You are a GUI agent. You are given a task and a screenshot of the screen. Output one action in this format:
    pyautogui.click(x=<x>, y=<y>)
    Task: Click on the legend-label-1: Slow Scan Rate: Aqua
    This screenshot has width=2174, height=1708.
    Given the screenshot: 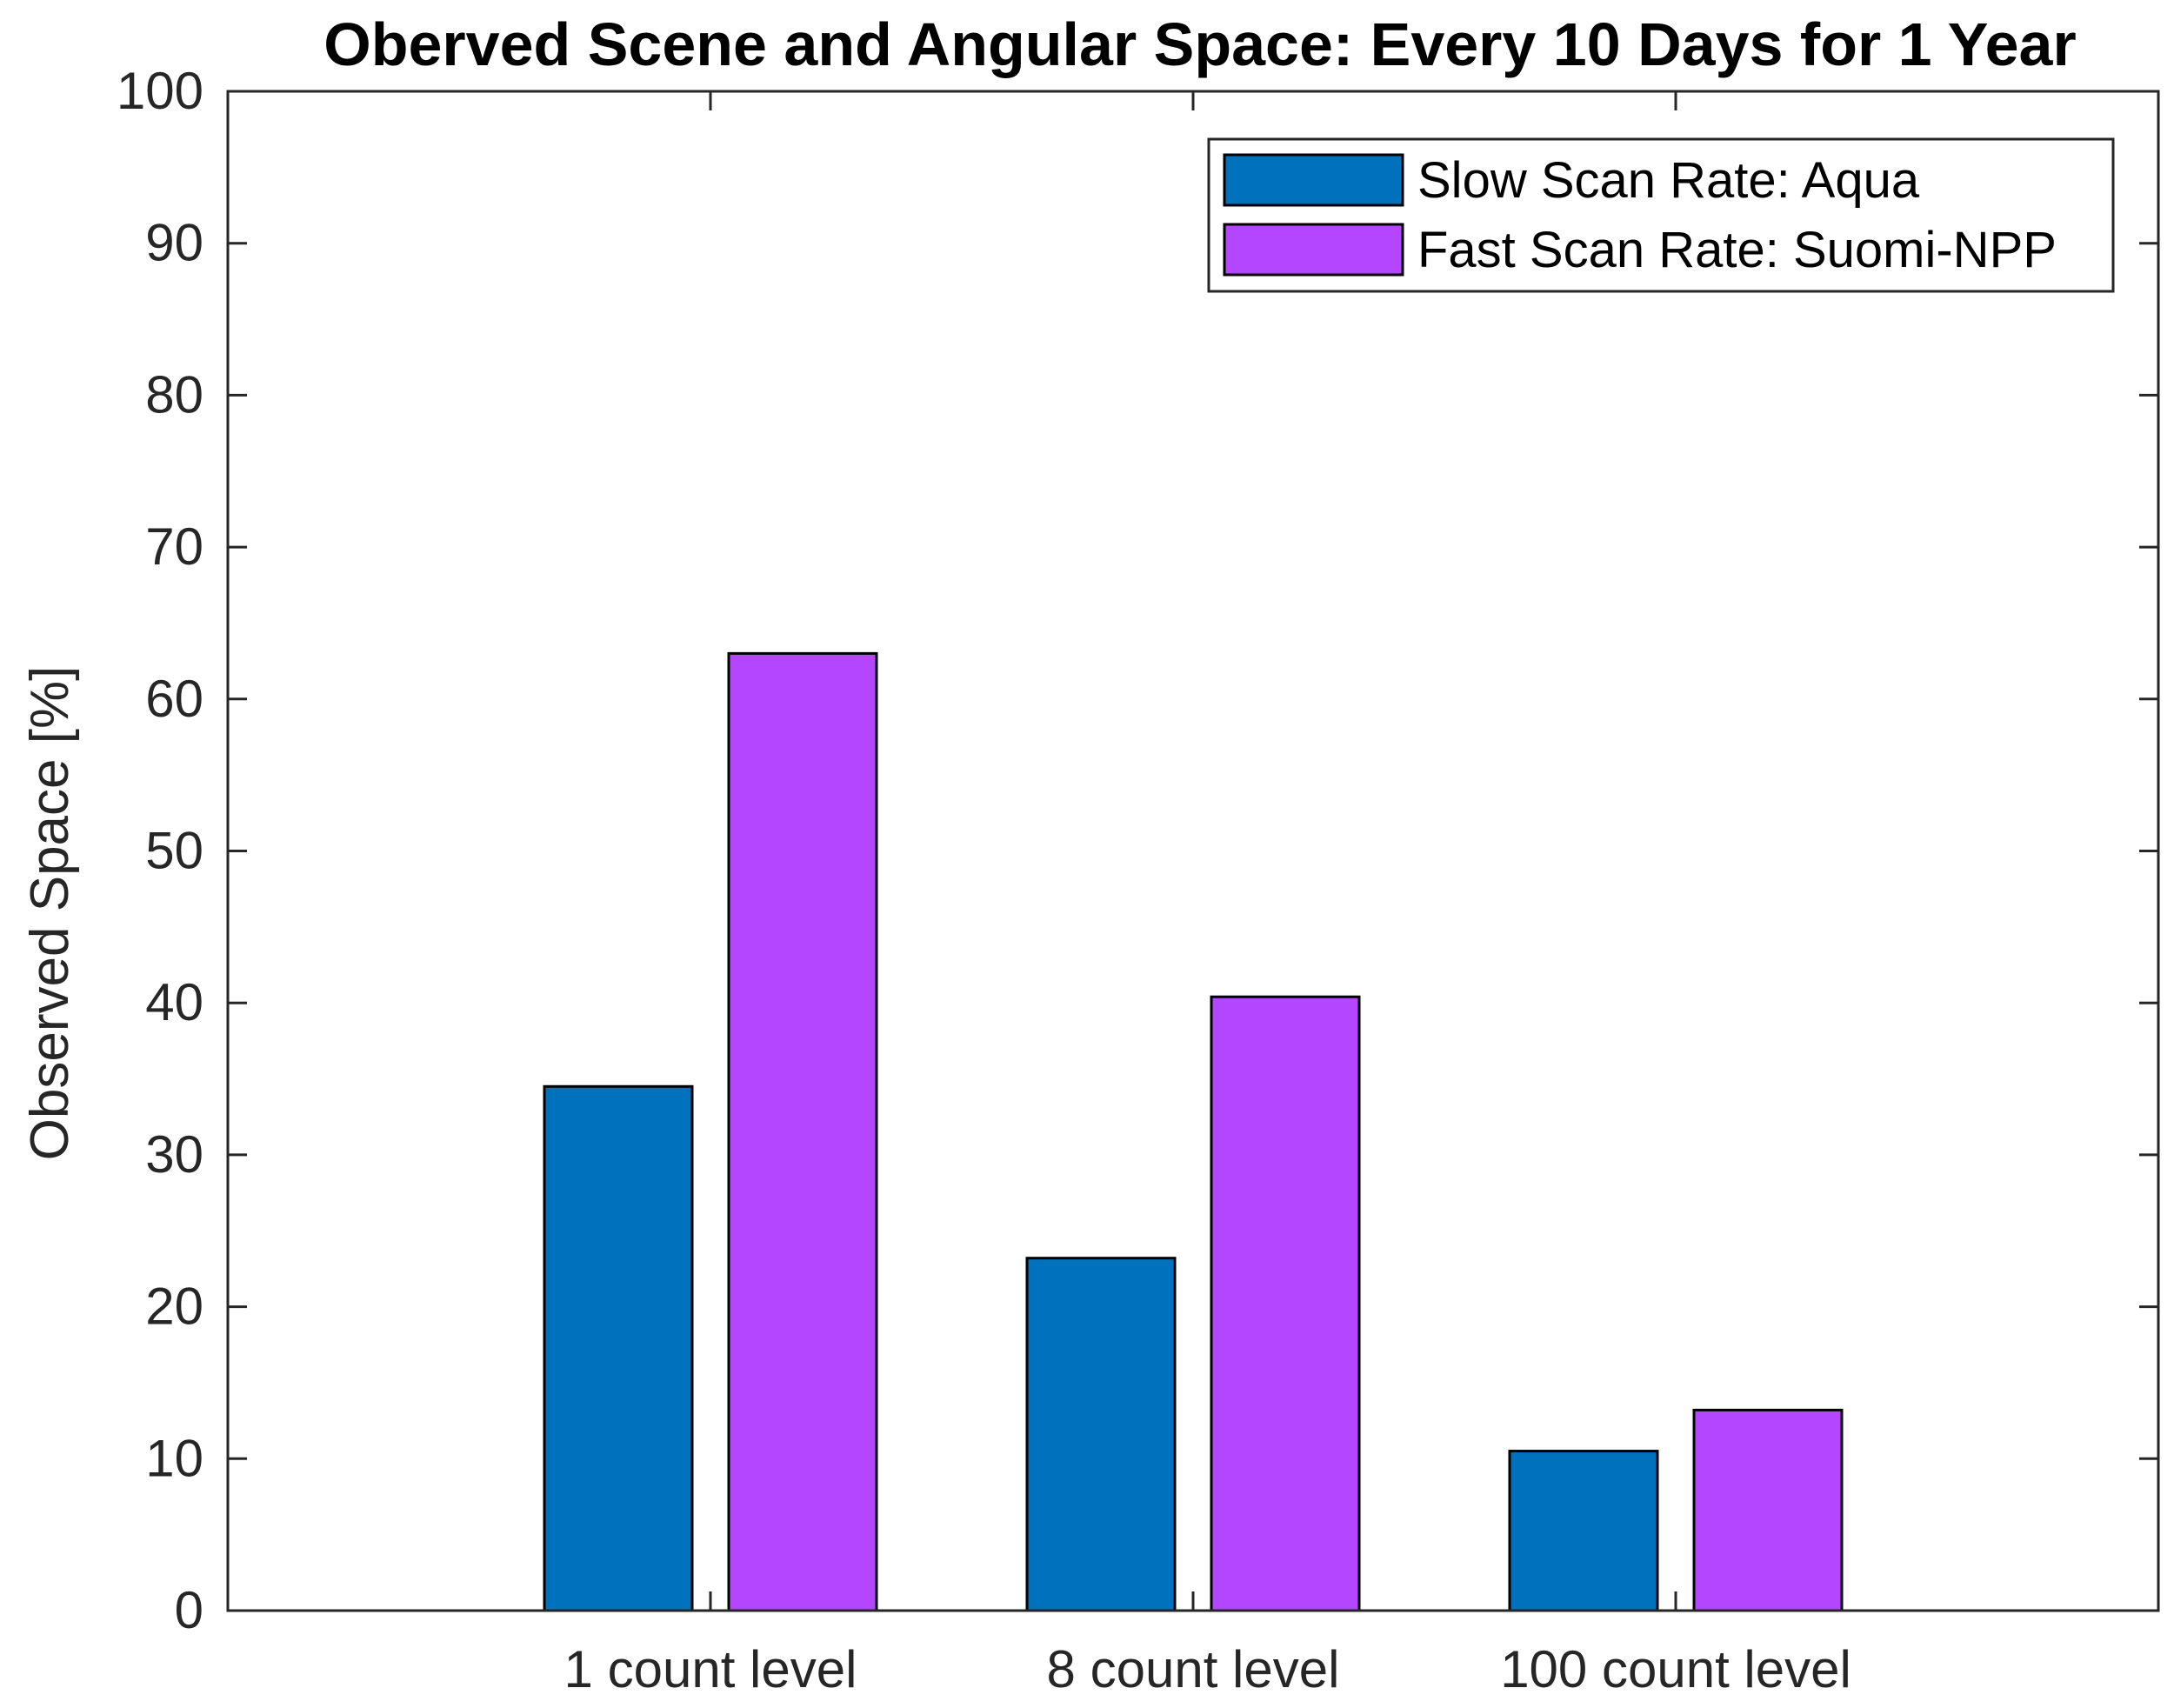 What is the action you would take?
    pyautogui.click(x=1668, y=180)
    